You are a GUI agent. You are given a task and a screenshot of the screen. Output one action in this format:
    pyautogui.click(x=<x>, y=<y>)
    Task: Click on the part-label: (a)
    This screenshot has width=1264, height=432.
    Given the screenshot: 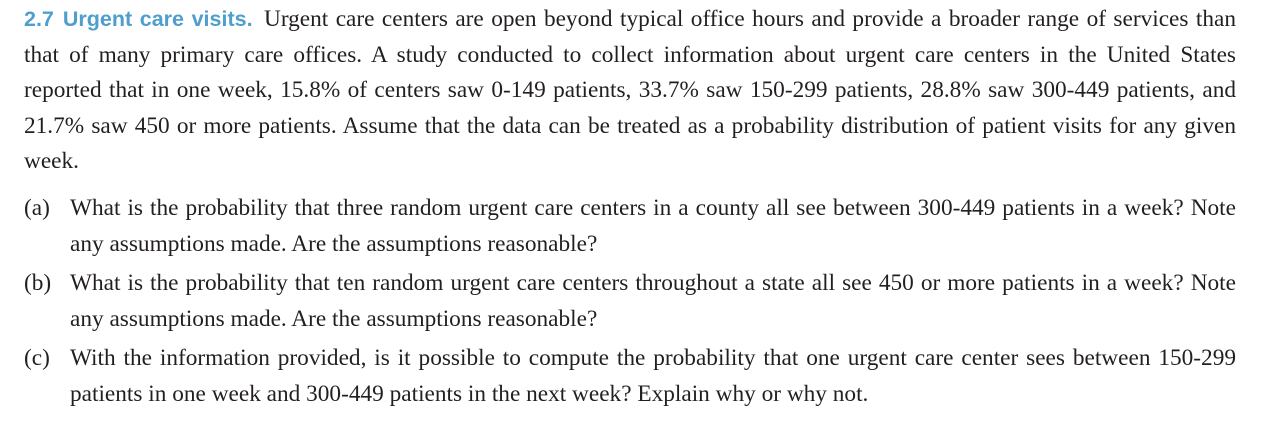 What is the action you would take?
    pyautogui.click(x=37, y=208)
    